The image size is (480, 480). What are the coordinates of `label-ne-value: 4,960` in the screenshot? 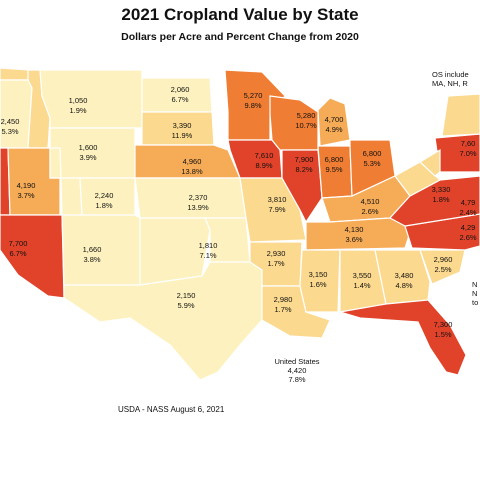 It's located at (192, 161).